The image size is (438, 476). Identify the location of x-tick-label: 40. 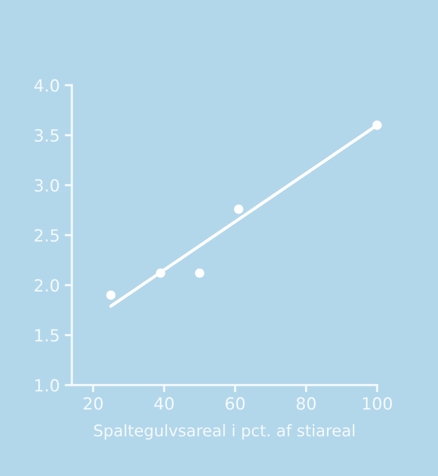
(164, 403).